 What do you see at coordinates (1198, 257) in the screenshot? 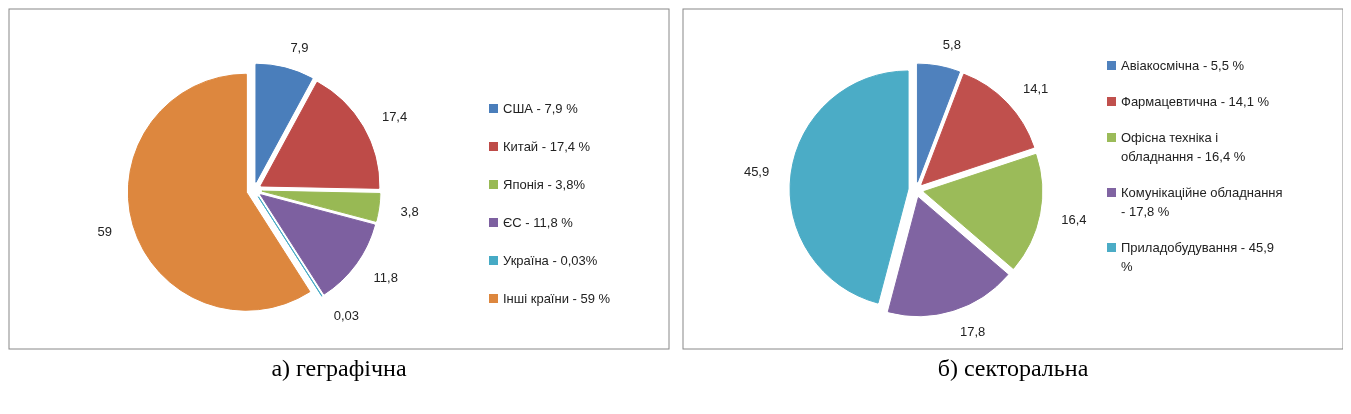
I see `legend-label: Приладобудування - 45,9 %` at bounding box center [1198, 257].